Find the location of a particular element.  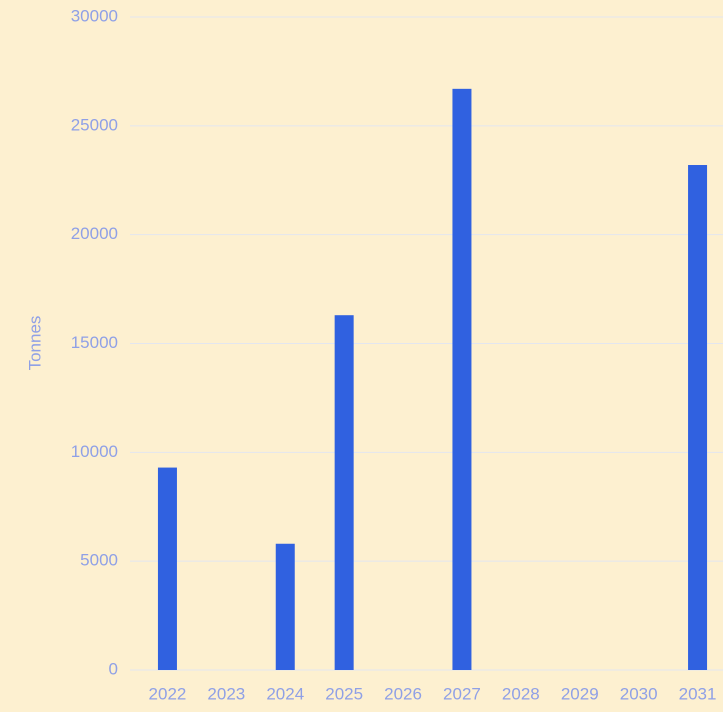

x-tick-label: 2024 is located at coordinates (285, 693).